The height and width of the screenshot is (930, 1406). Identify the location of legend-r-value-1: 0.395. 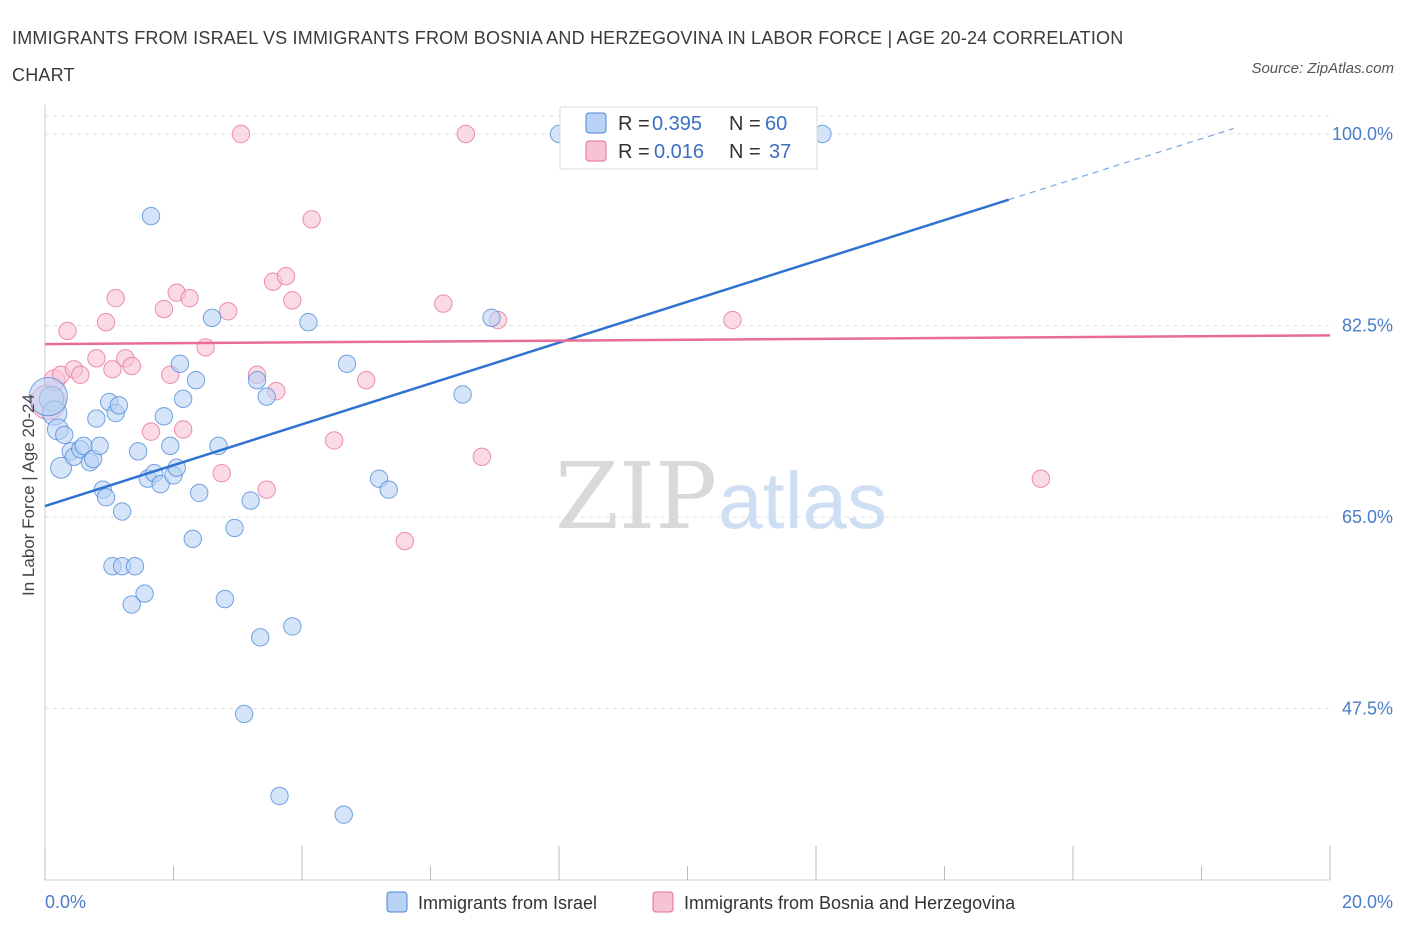
(677, 124).